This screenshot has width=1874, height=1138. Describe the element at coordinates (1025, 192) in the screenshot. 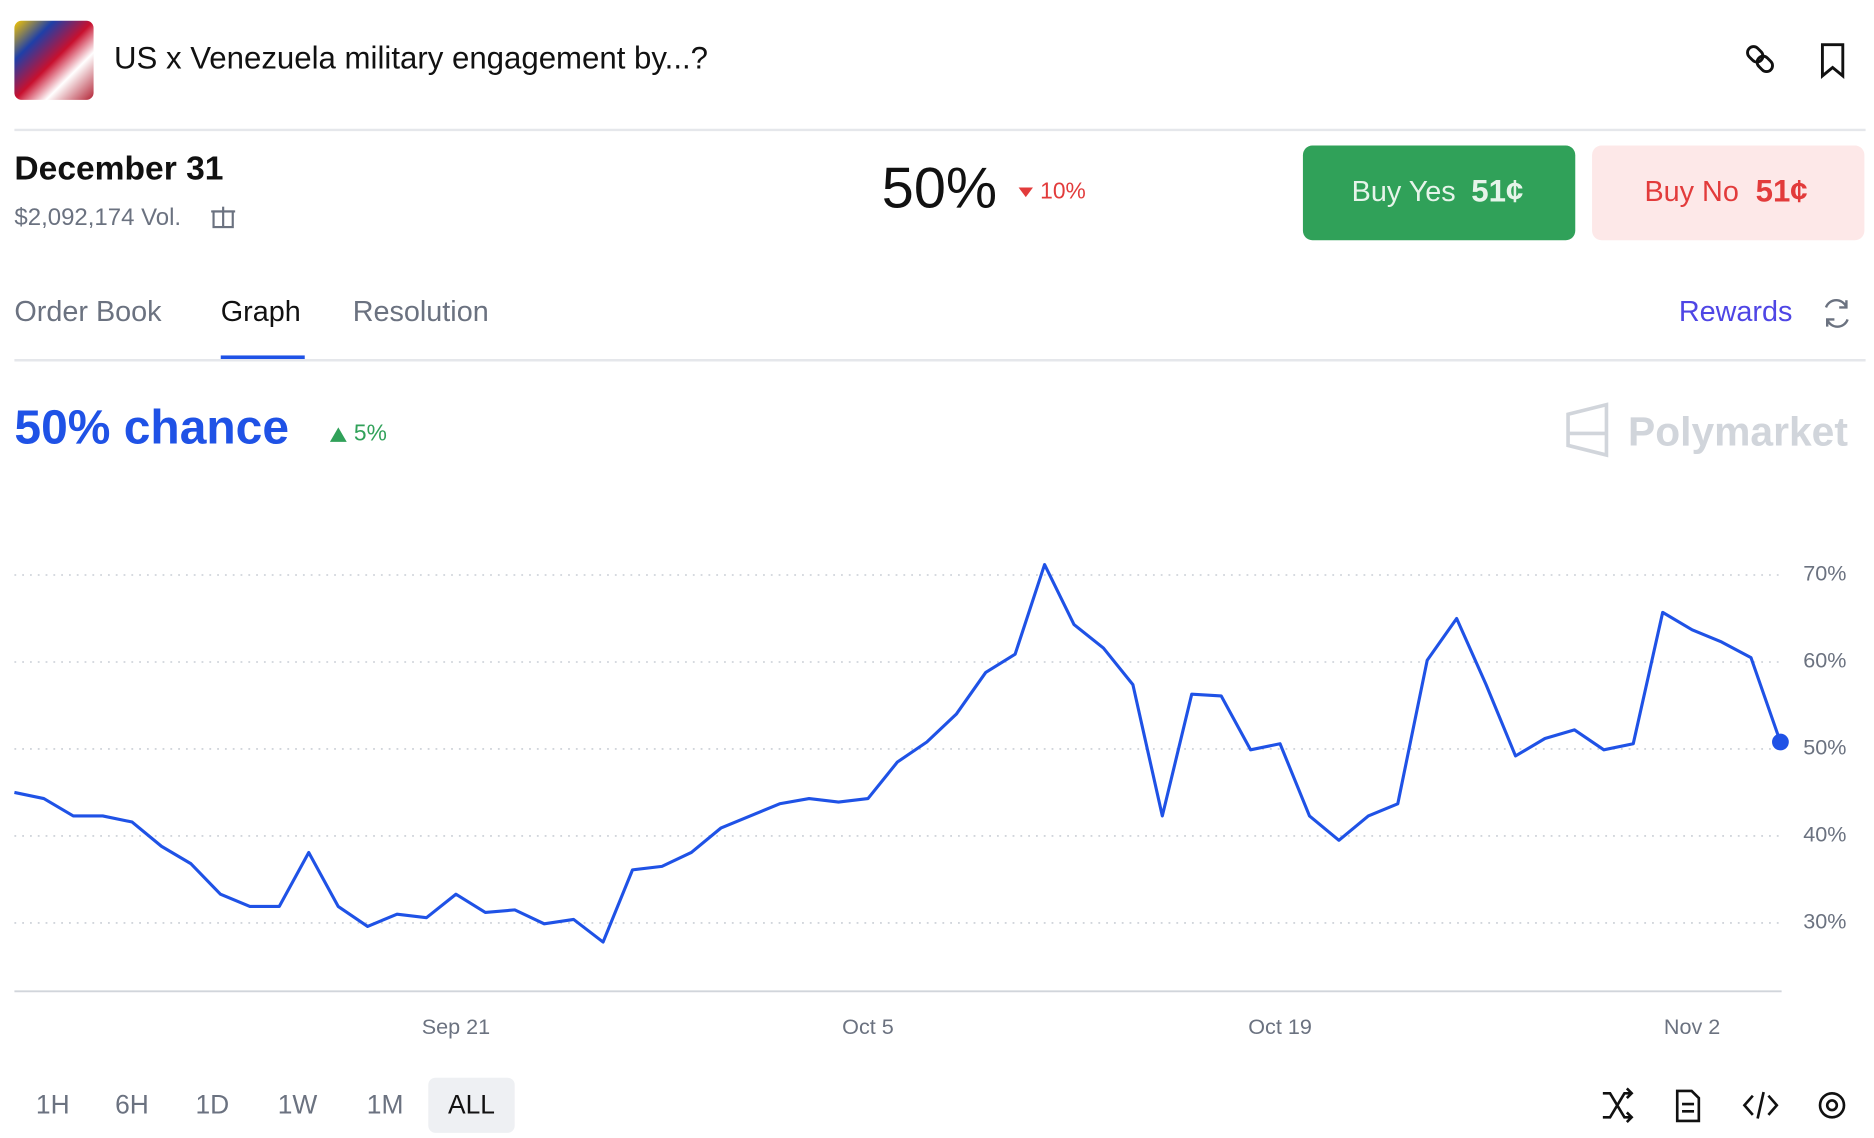

I see `down-arrow` at that location.